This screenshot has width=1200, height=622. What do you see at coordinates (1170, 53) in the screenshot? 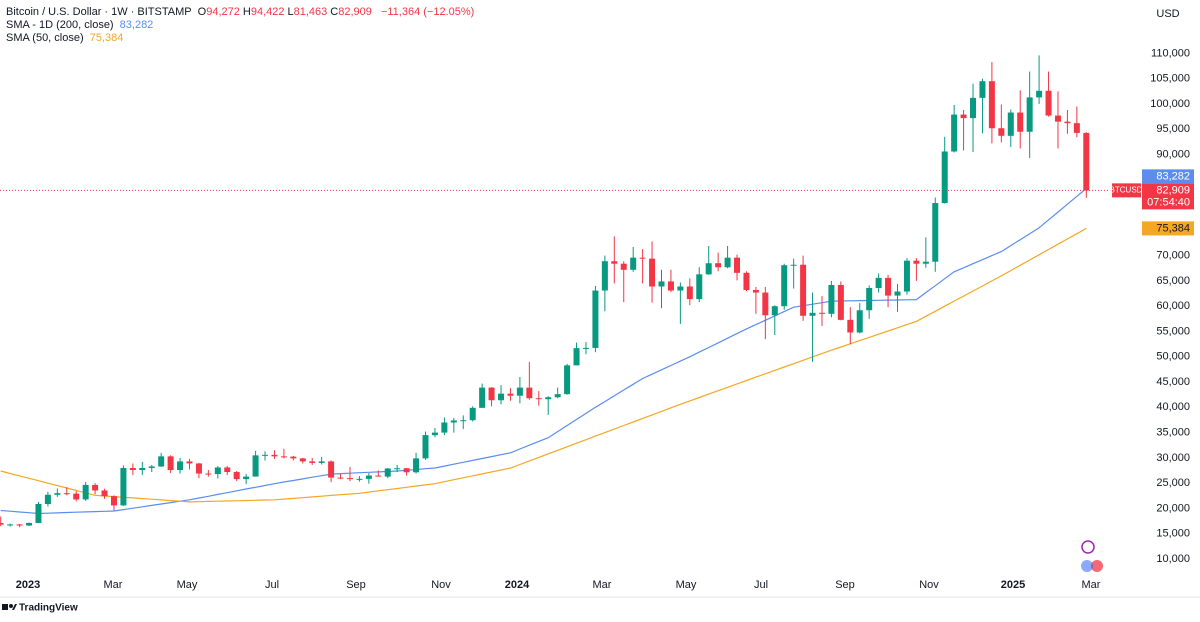
I see `y-tick-label: 110,000` at bounding box center [1170, 53].